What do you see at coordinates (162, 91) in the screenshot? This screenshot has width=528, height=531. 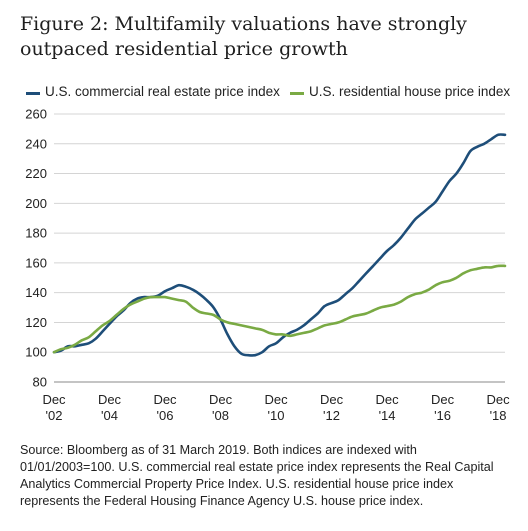 I see `legend-label-commercial: U.S. commercial real estate price index` at bounding box center [162, 91].